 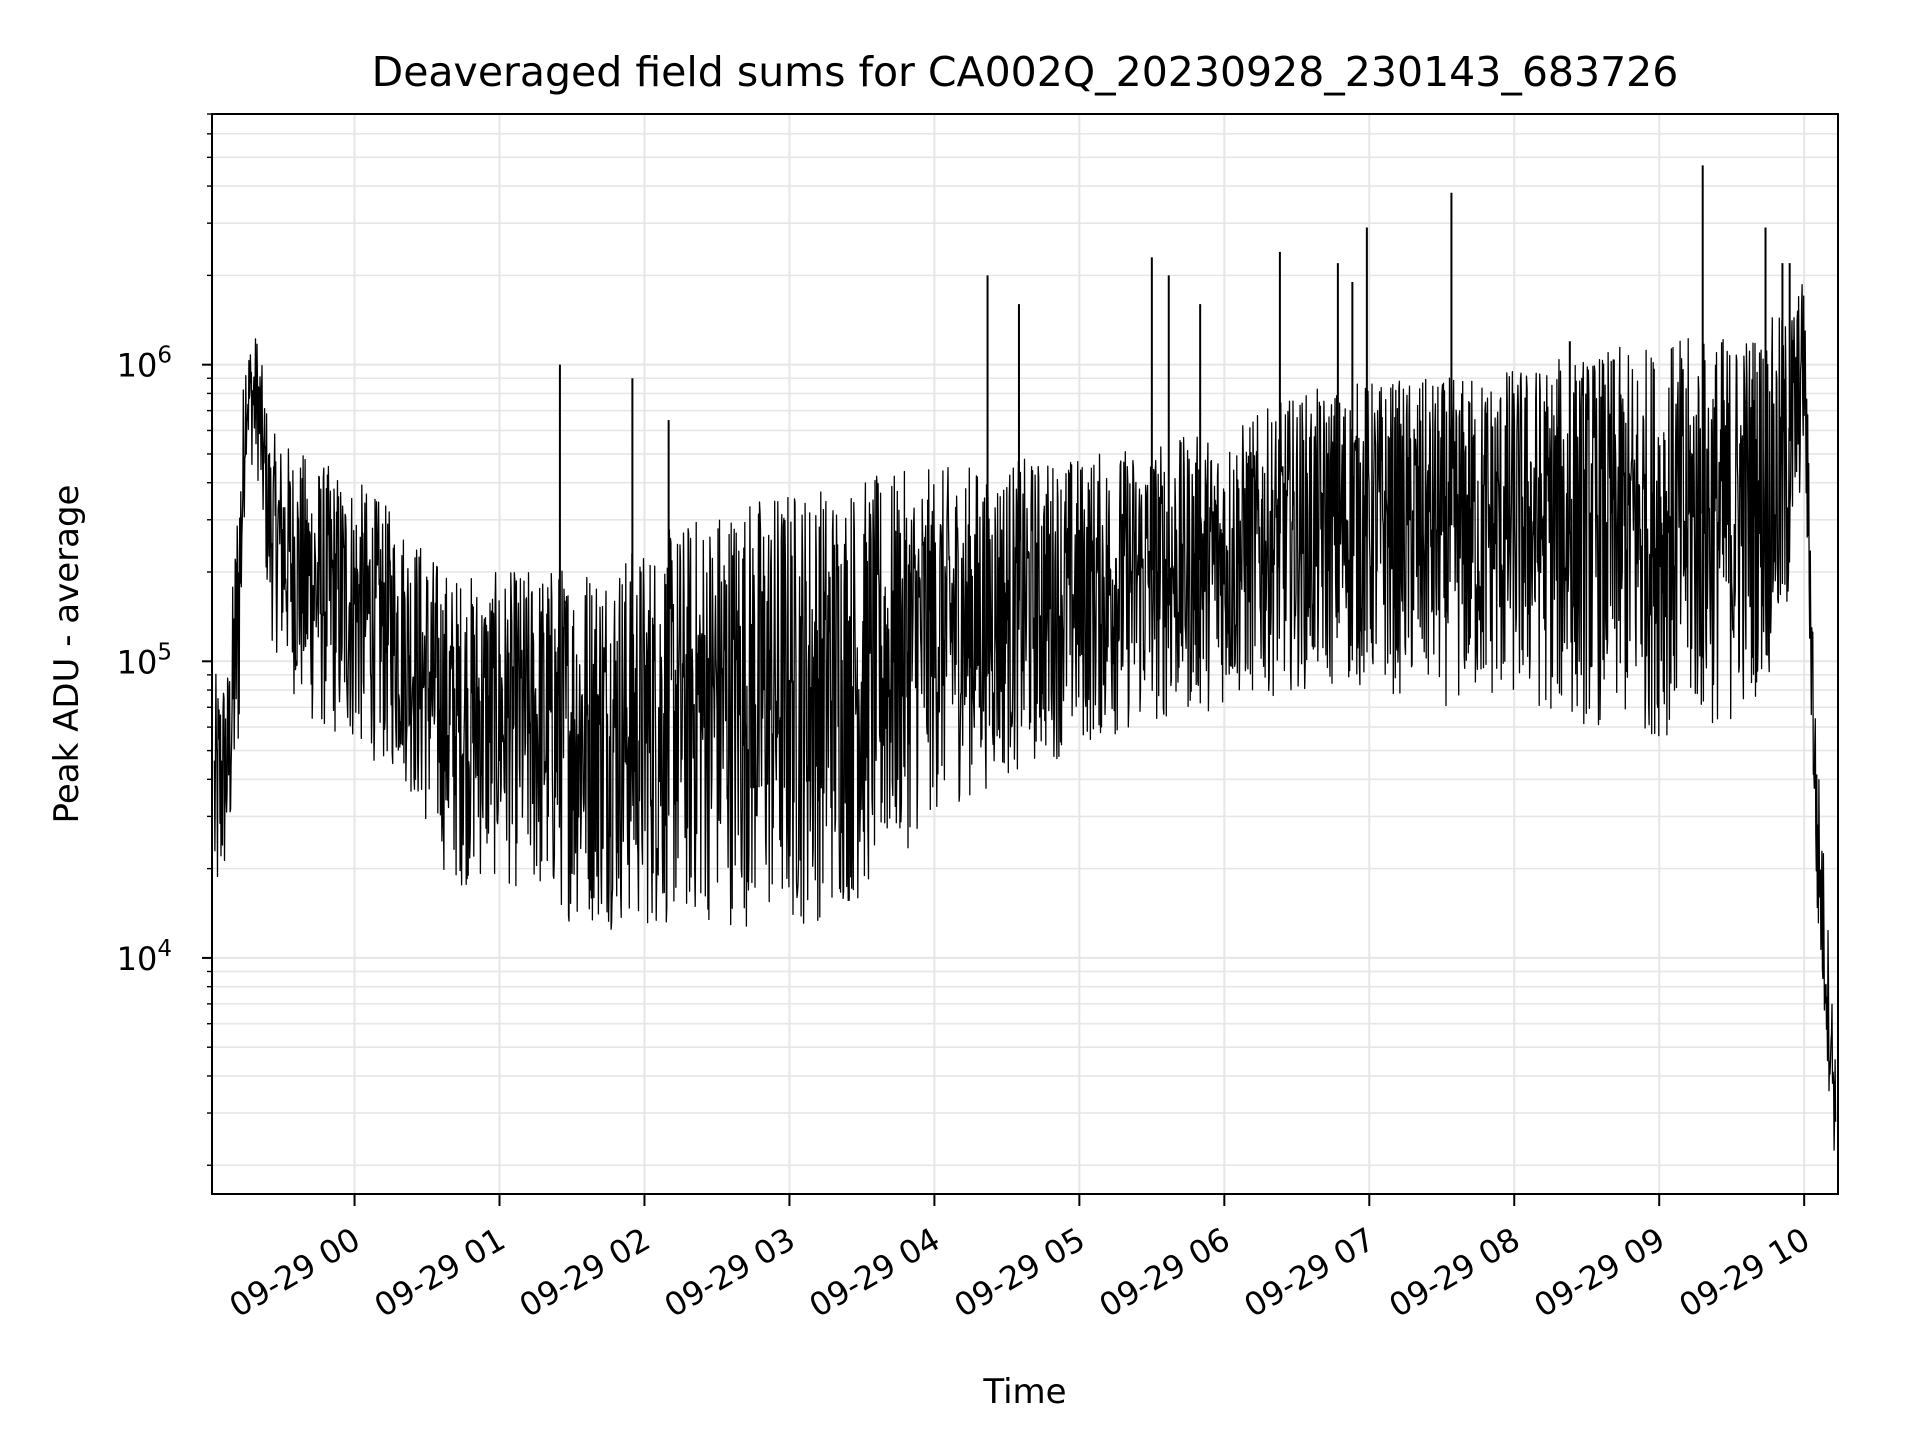 I want to click on y-tick-label: 10⁶, so click(x=144, y=364).